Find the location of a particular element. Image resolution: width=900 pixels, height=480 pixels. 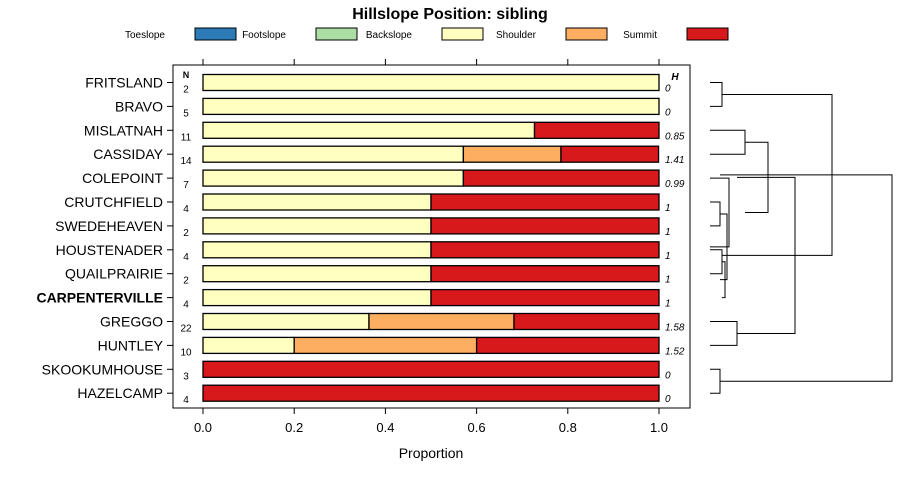

x-axis-label: Proportion is located at coordinates (431, 453).